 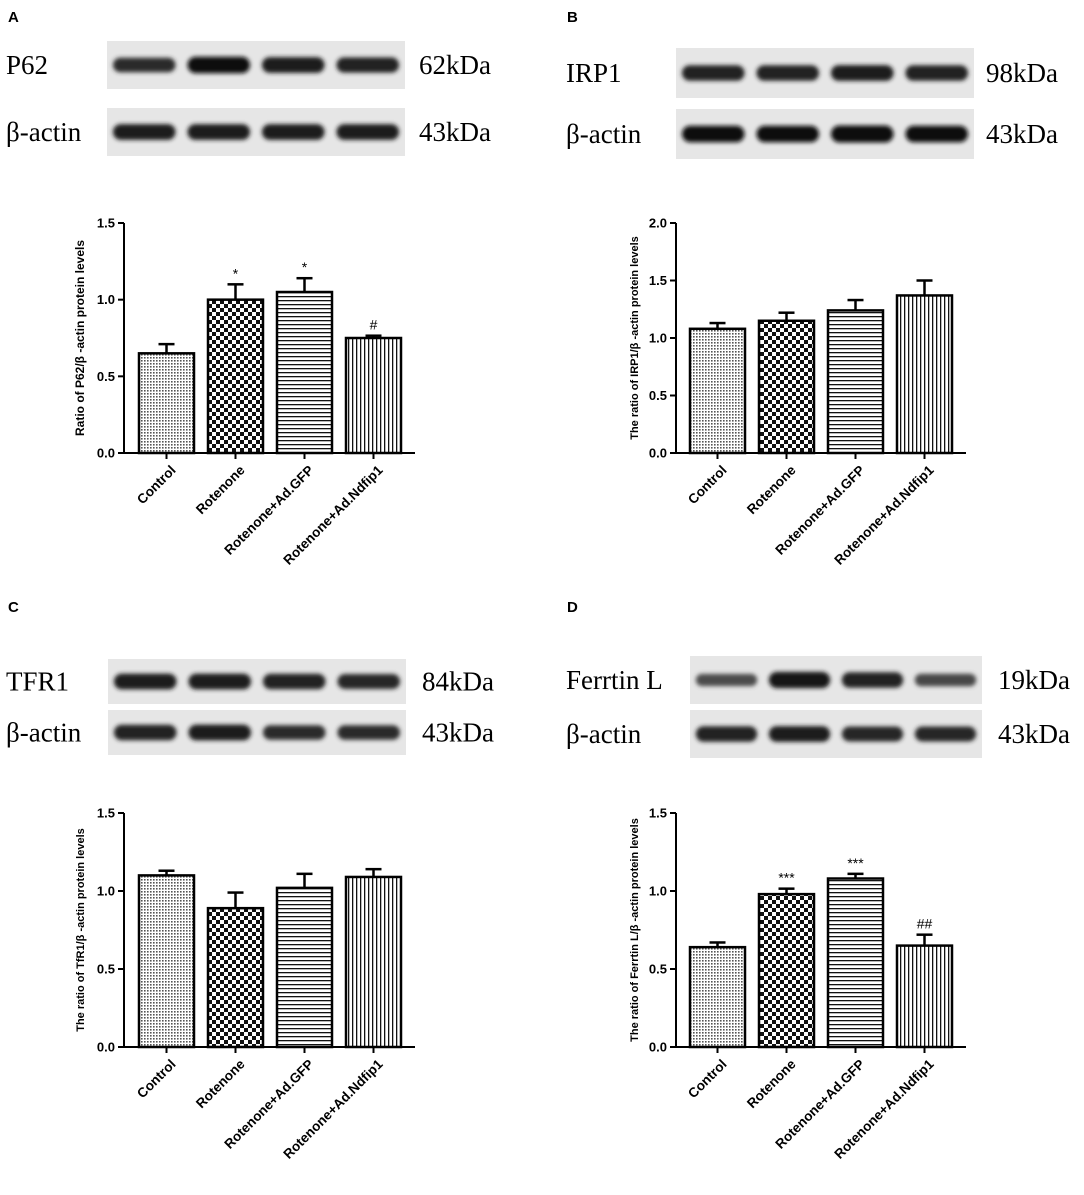 What do you see at coordinates (658, 223) in the screenshot?
I see `y-tick-label: 2.0` at bounding box center [658, 223].